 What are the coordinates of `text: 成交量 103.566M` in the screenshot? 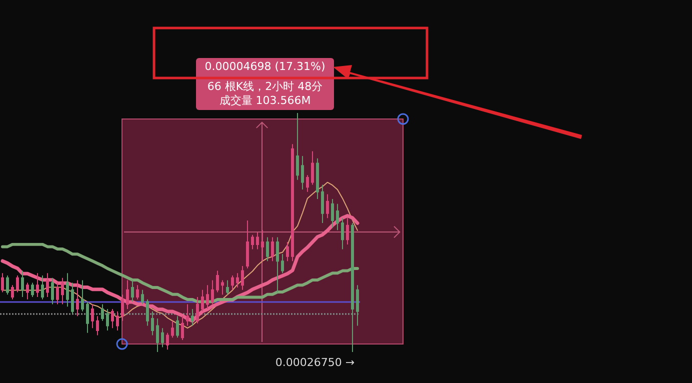 It's located at (265, 100).